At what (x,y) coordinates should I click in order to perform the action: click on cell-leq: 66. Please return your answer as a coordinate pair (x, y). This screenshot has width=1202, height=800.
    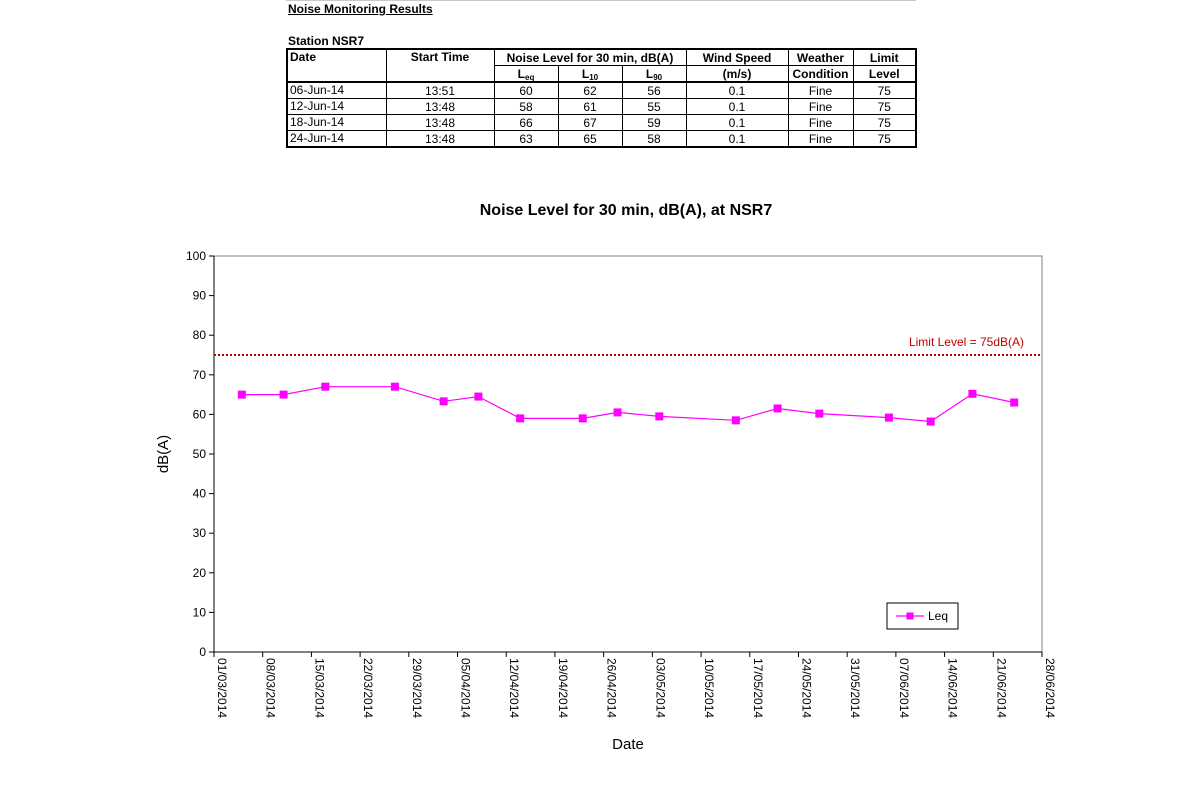
    Looking at the image, I should click on (526, 122).